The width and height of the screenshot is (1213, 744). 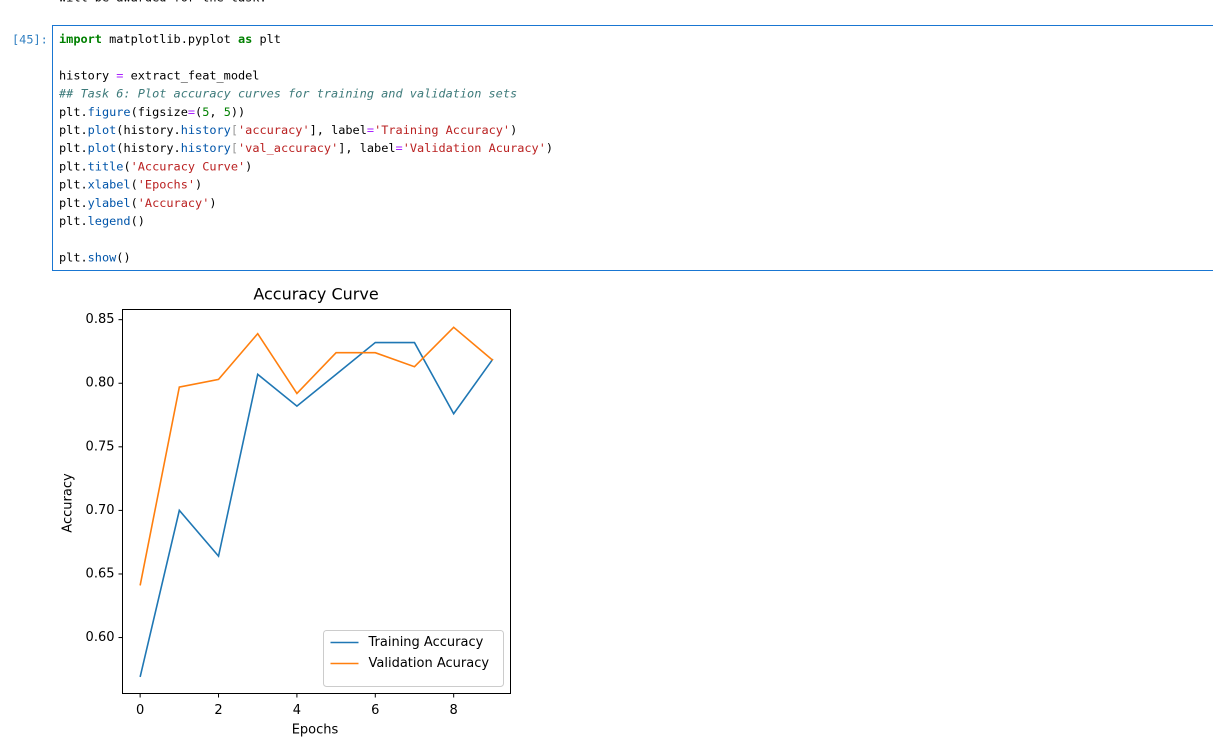 I want to click on code-token: legend, so click(x=109, y=221).